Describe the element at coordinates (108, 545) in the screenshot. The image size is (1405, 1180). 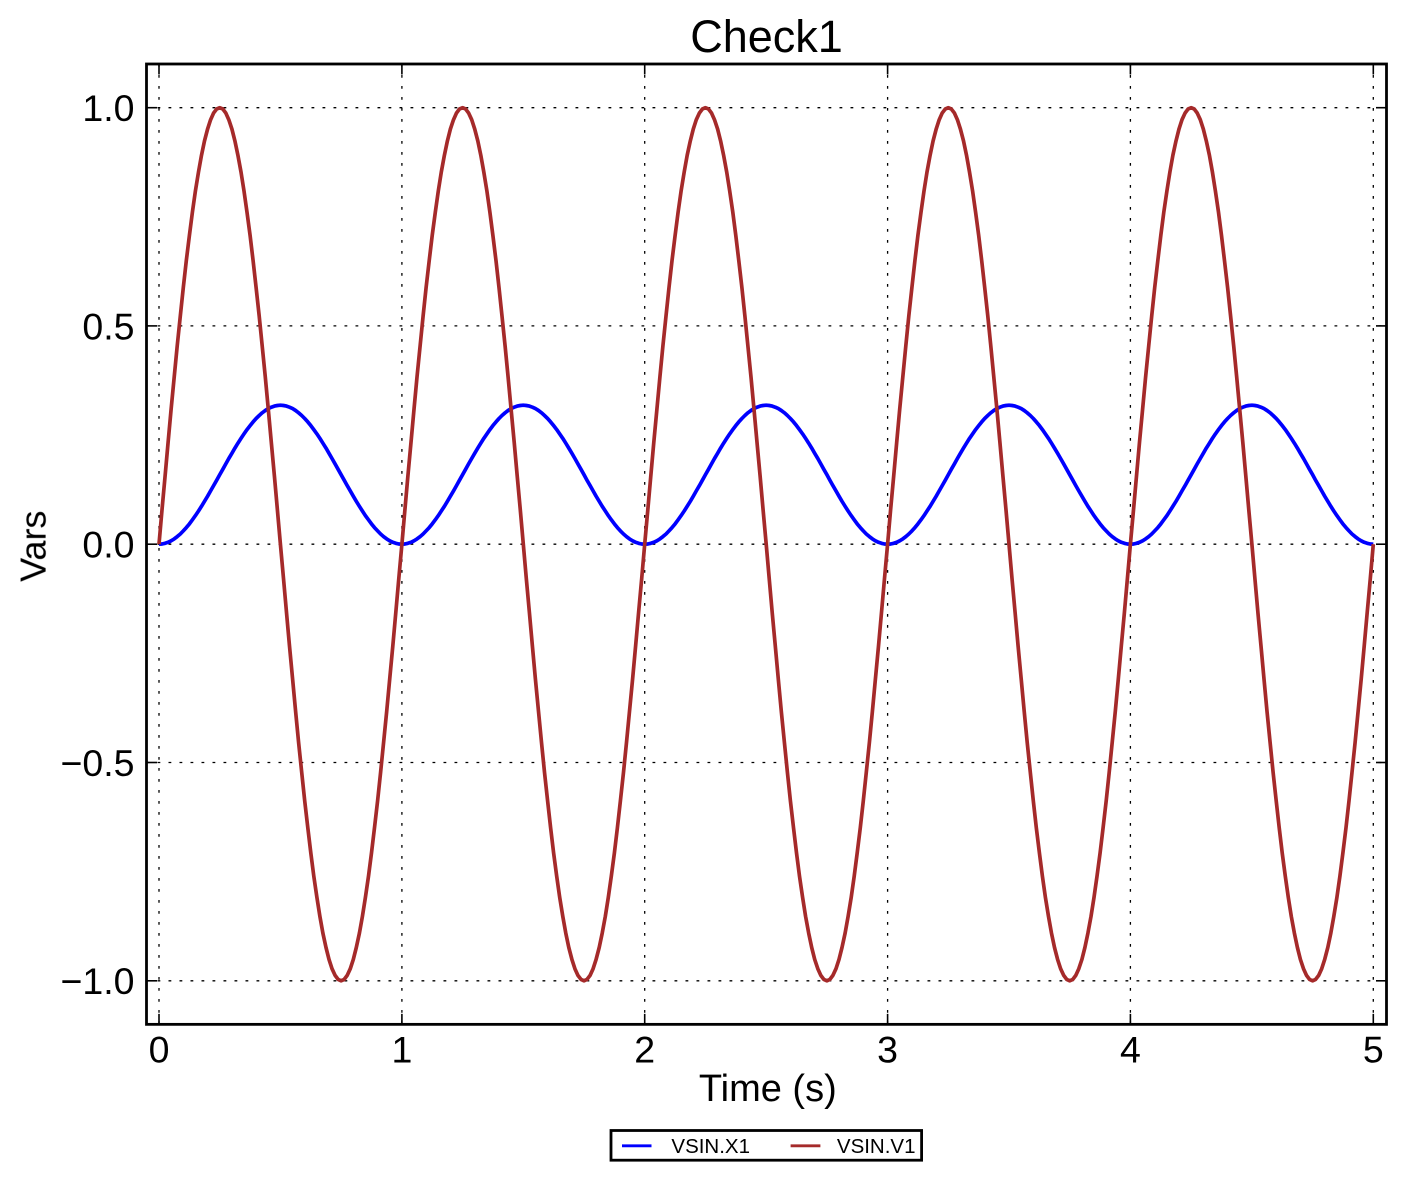
I see `svg-text: 0.0` at that location.